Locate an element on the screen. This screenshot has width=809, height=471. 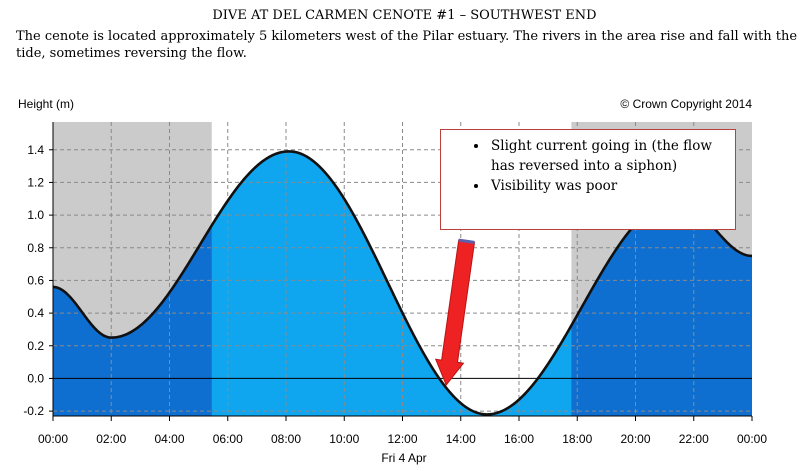
x-tick-label: 20:00 is located at coordinates (635, 439).